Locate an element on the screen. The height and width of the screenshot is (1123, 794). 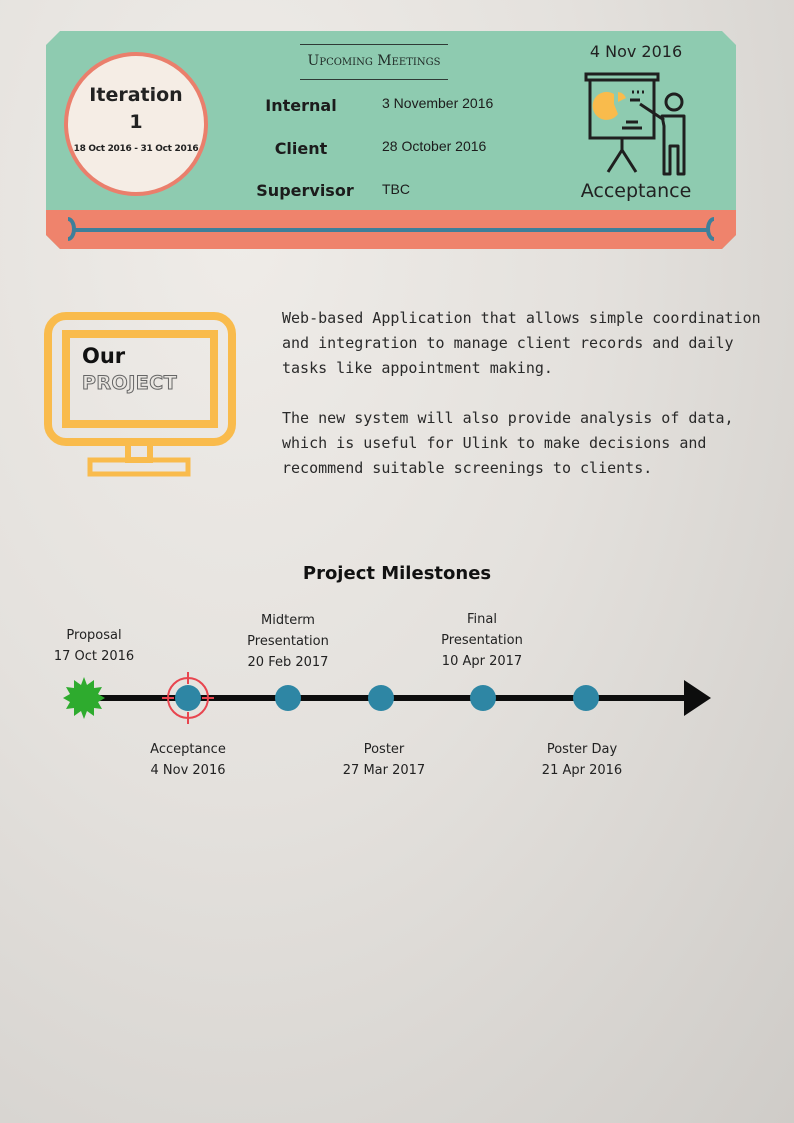
our-label: Our is located at coordinates (104, 356).